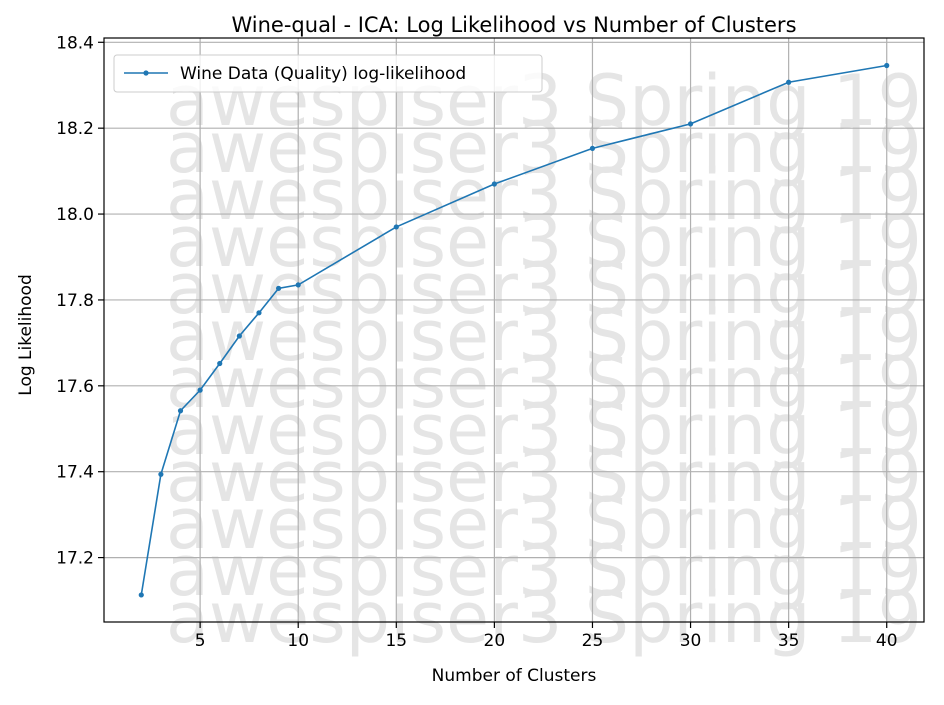  Describe the element at coordinates (146, 73) in the screenshot. I see `legend-marker` at that location.